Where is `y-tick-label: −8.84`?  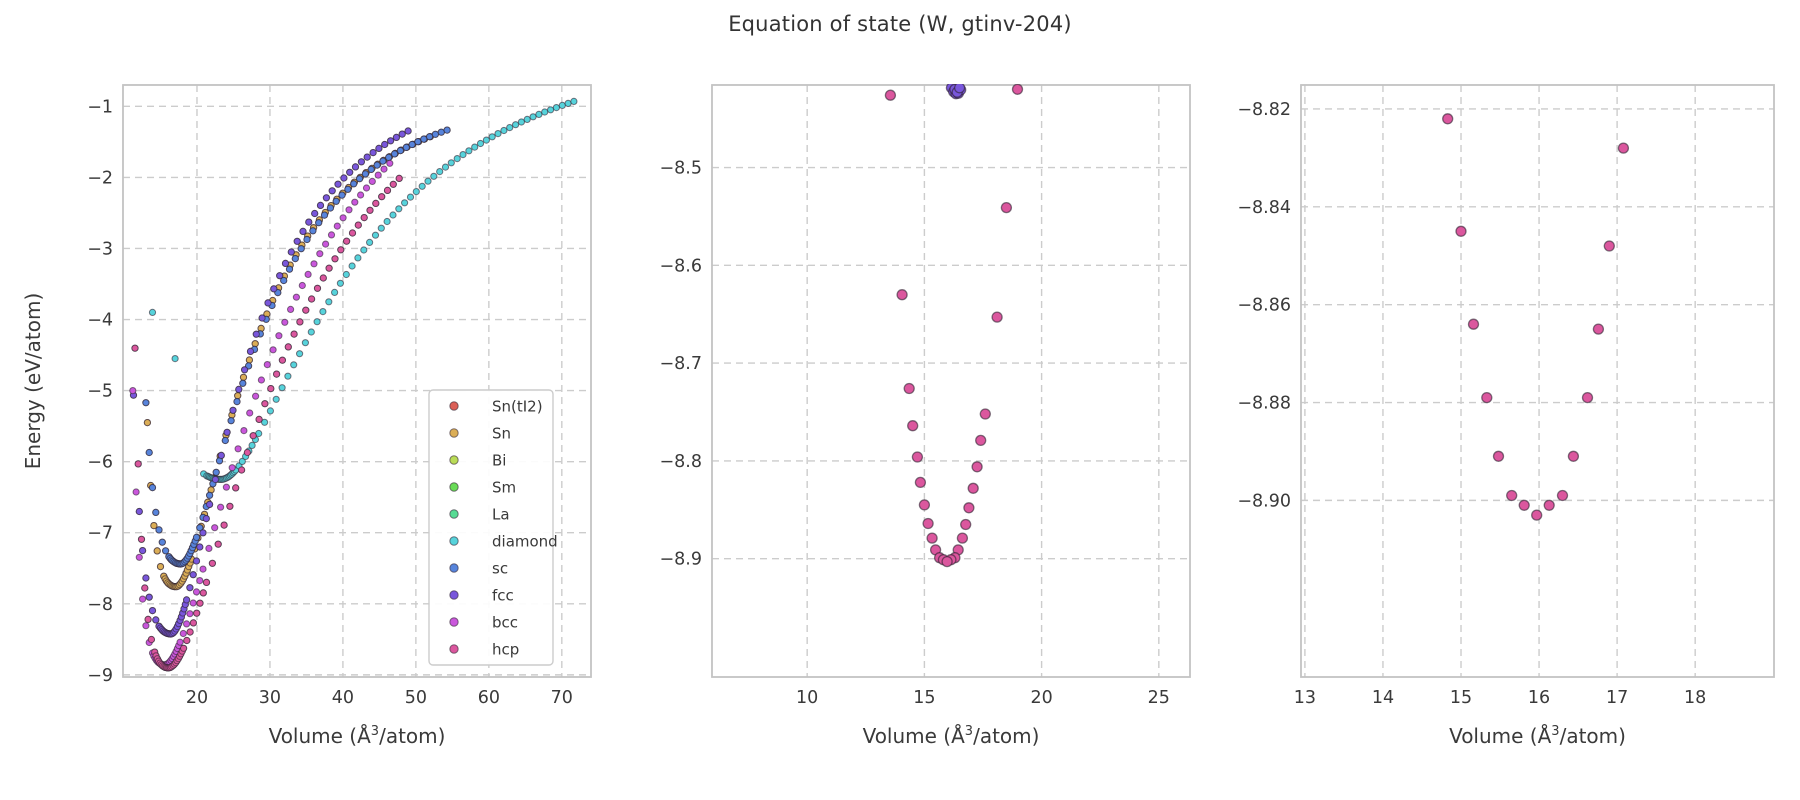
y-tick-label: −8.84 is located at coordinates (1264, 208).